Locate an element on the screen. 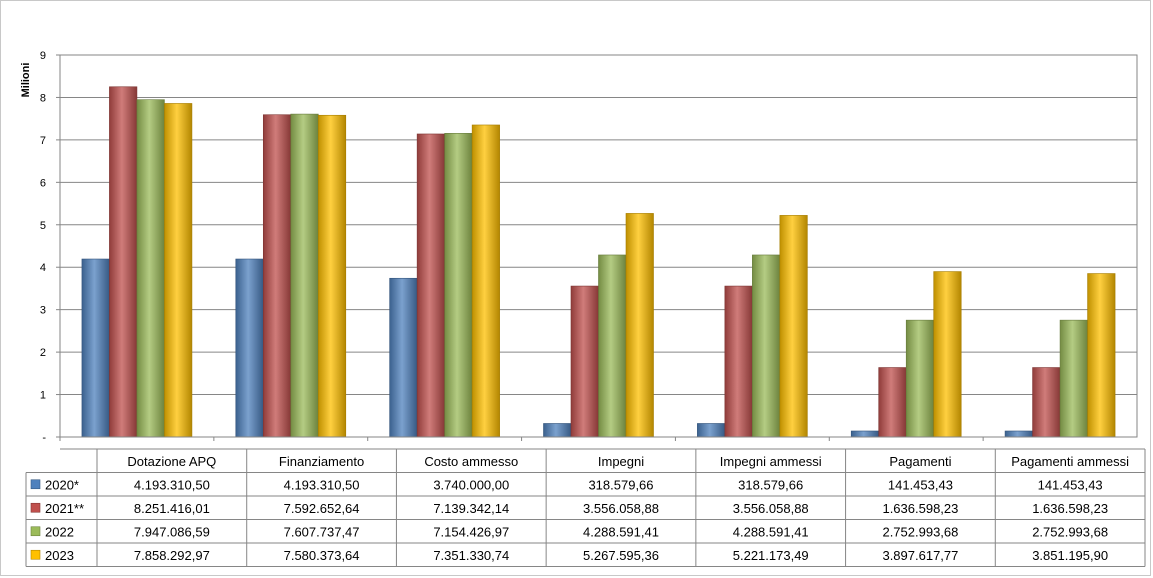 Image resolution: width=1153 pixels, height=578 pixels. y-tick-label: 2 is located at coordinates (43, 353).